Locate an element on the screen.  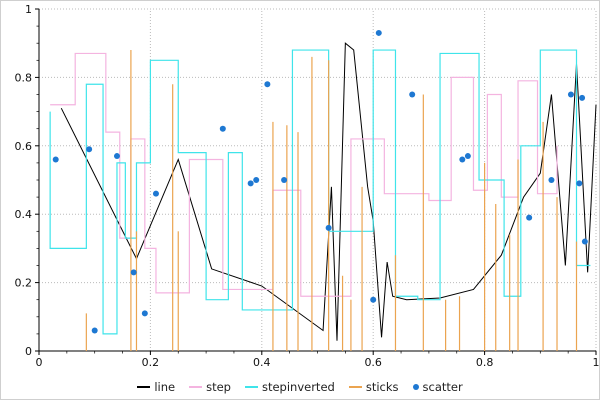
scatter-swatch is located at coordinates (415, 387).